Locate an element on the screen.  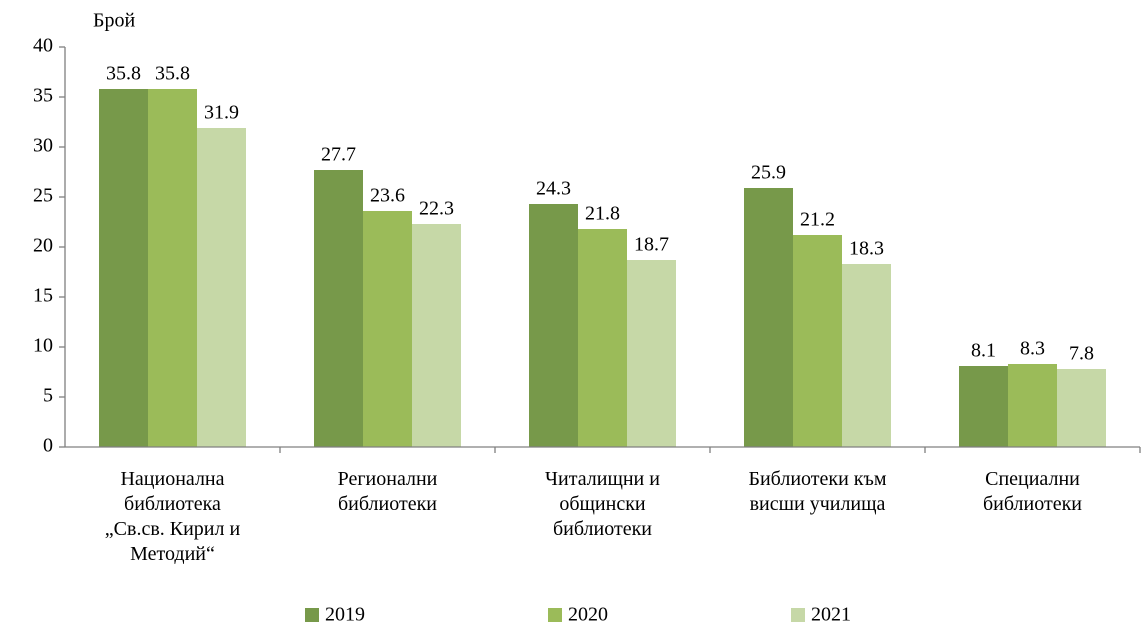
data-label: 21.2 is located at coordinates (817, 220).